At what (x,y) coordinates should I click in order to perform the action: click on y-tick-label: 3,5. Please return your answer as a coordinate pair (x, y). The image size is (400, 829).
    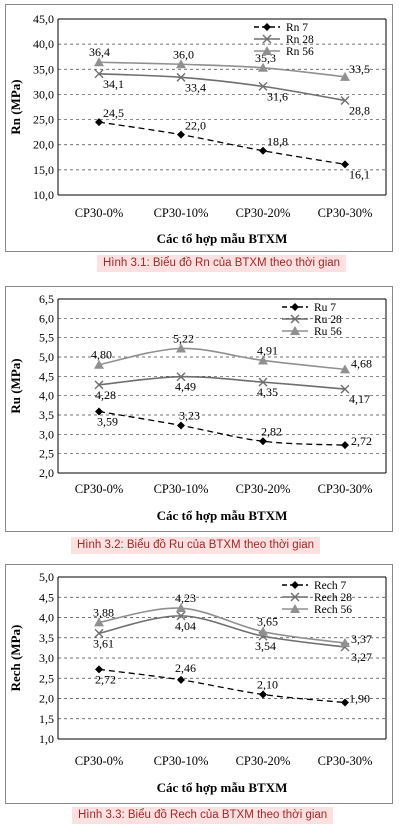
    Looking at the image, I should click on (46, 415).